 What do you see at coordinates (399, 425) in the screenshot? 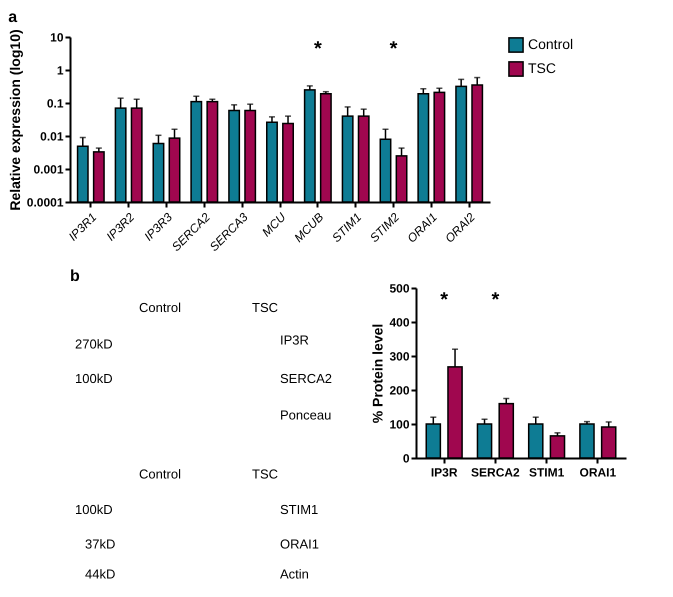
I see `y-tick-label: 100` at bounding box center [399, 425].